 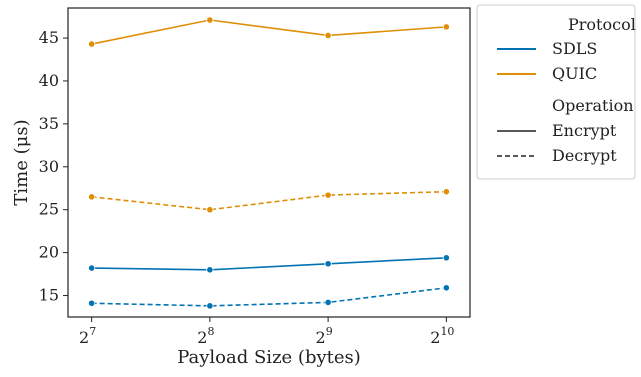 I want to click on series-line-quic-decrypt, so click(x=269, y=200).